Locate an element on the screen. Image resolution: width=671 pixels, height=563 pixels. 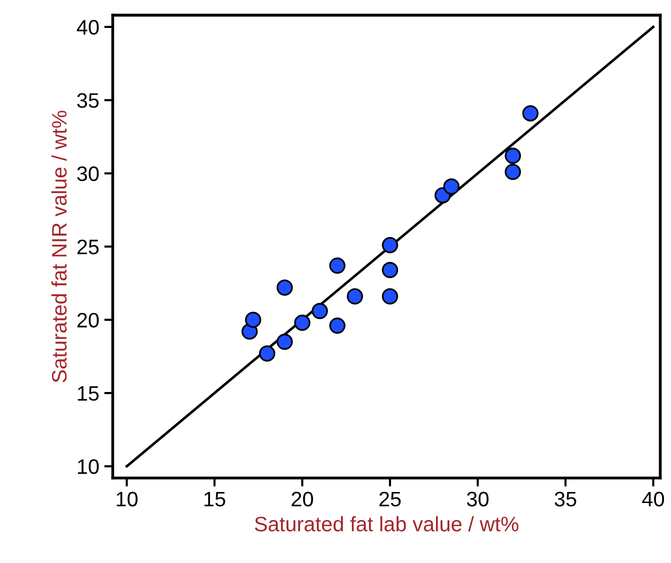
x-tick-label: 40 is located at coordinates (653, 499).